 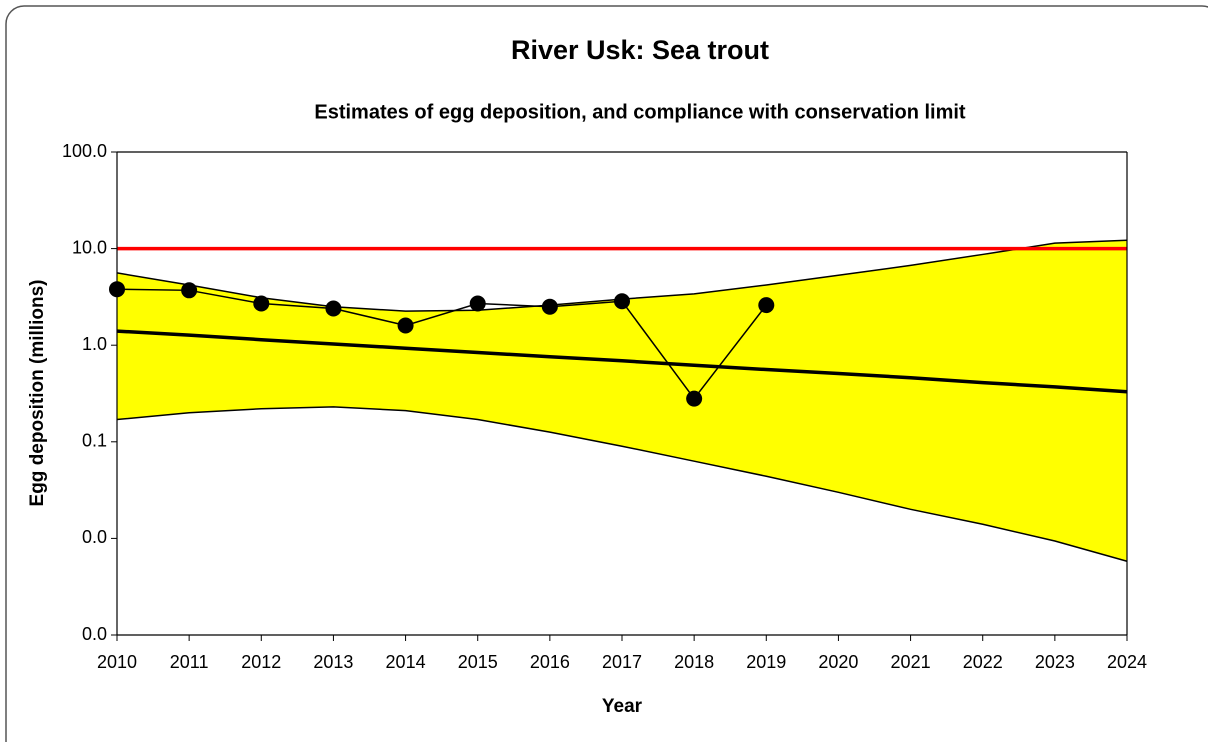 I want to click on y-tick-label: 10.0, so click(x=89, y=247).